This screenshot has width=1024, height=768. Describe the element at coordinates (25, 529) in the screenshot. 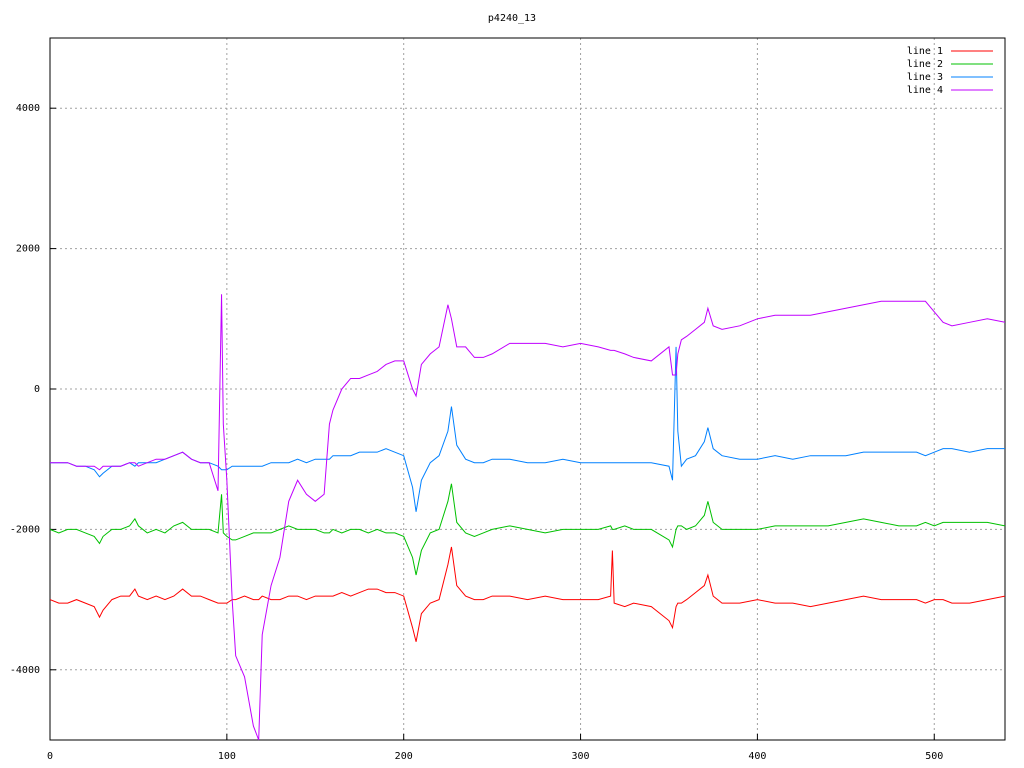

I see `y-tick-label: -2000` at that location.